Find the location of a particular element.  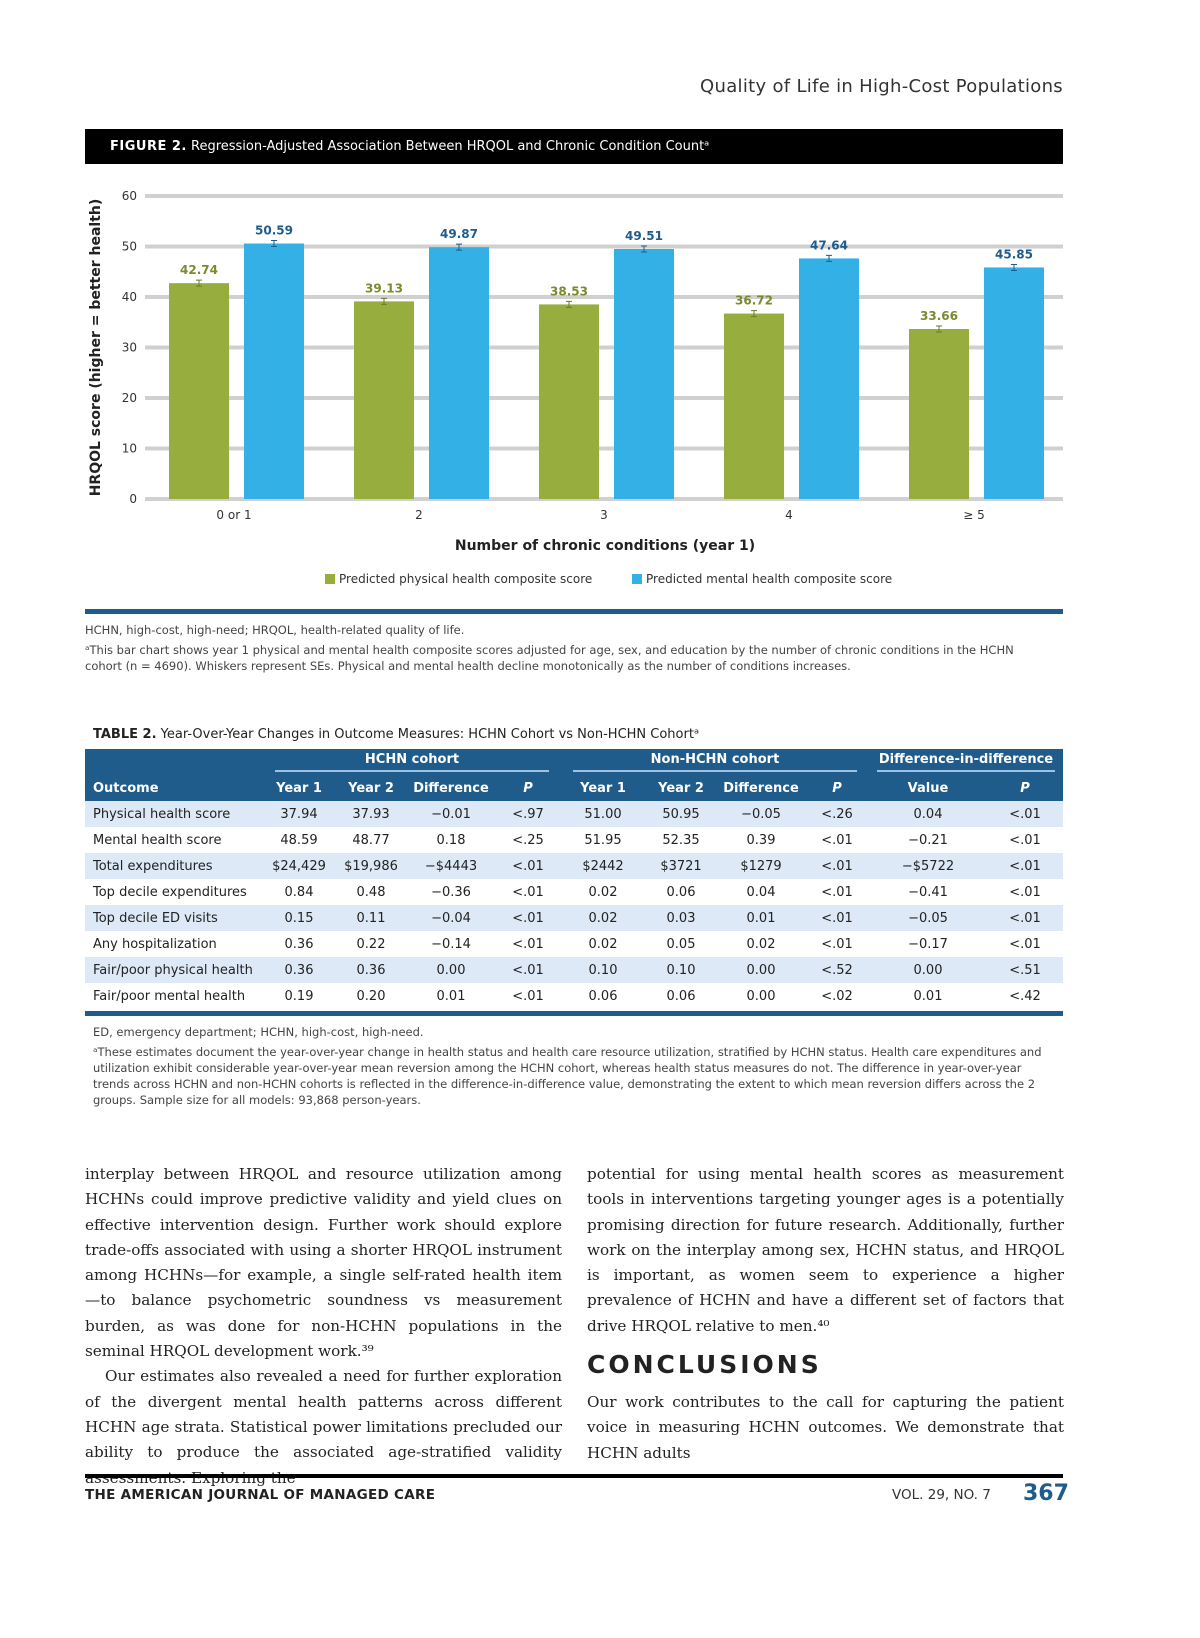

table-cell: 48.59 is located at coordinates (299, 840).